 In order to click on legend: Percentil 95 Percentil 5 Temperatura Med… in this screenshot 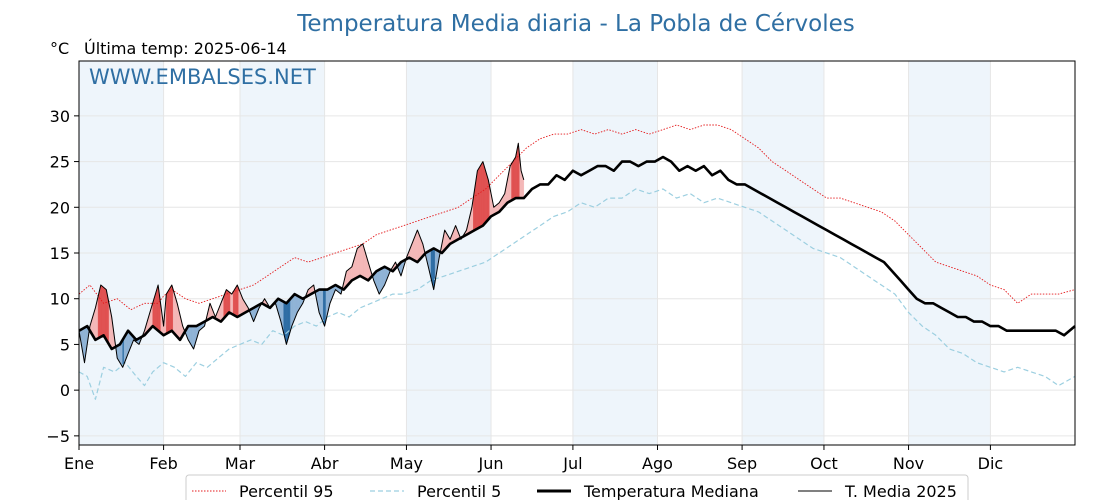, I will do `click(577, 487)`.